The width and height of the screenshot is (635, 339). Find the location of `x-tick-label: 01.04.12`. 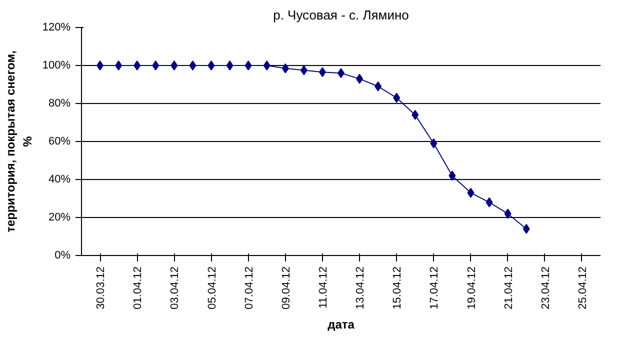

x-tick-label: 01.04.12 is located at coordinates (138, 288).